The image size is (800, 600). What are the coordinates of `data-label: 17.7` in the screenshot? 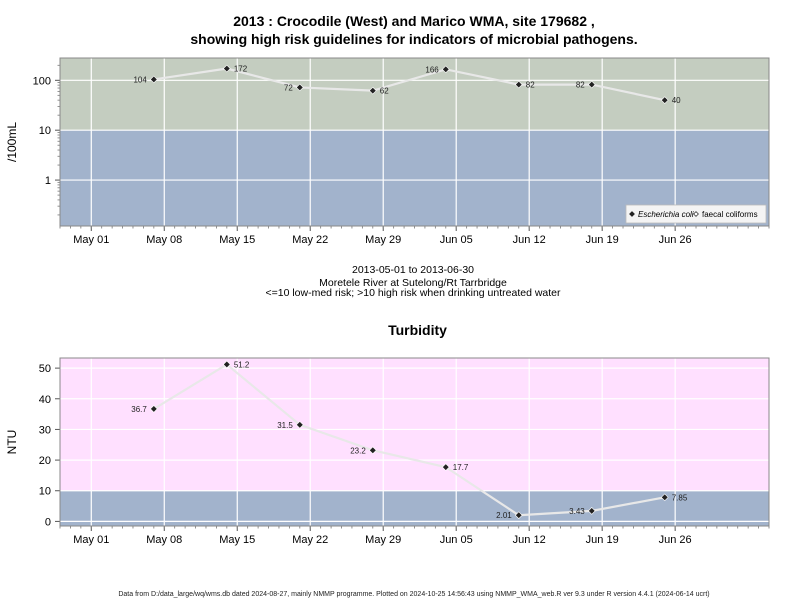 It's located at (461, 467).